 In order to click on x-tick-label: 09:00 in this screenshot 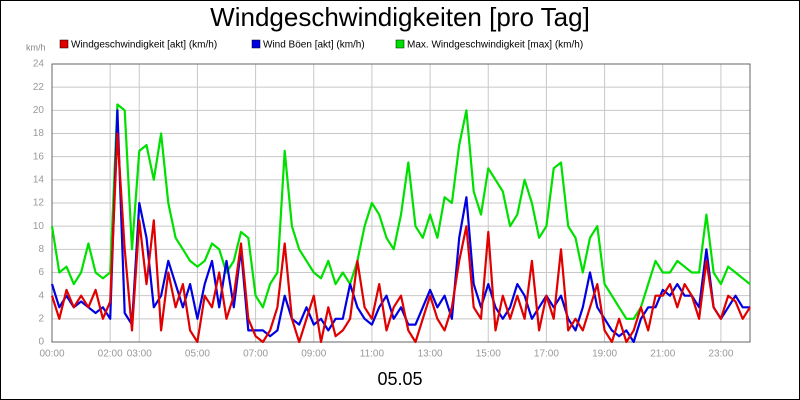, I will do `click(313, 354)`.